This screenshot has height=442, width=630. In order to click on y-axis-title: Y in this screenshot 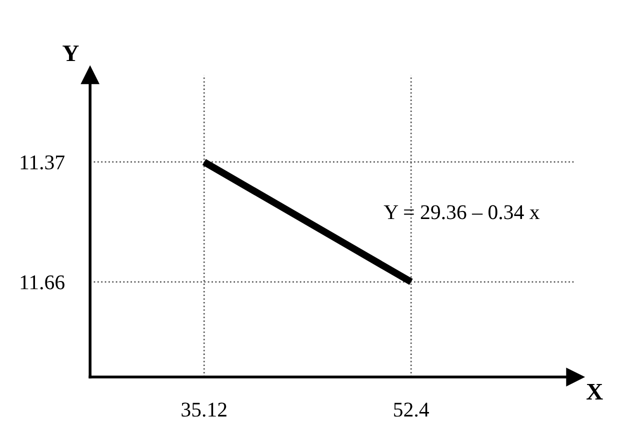, I will do `click(70, 54)`.